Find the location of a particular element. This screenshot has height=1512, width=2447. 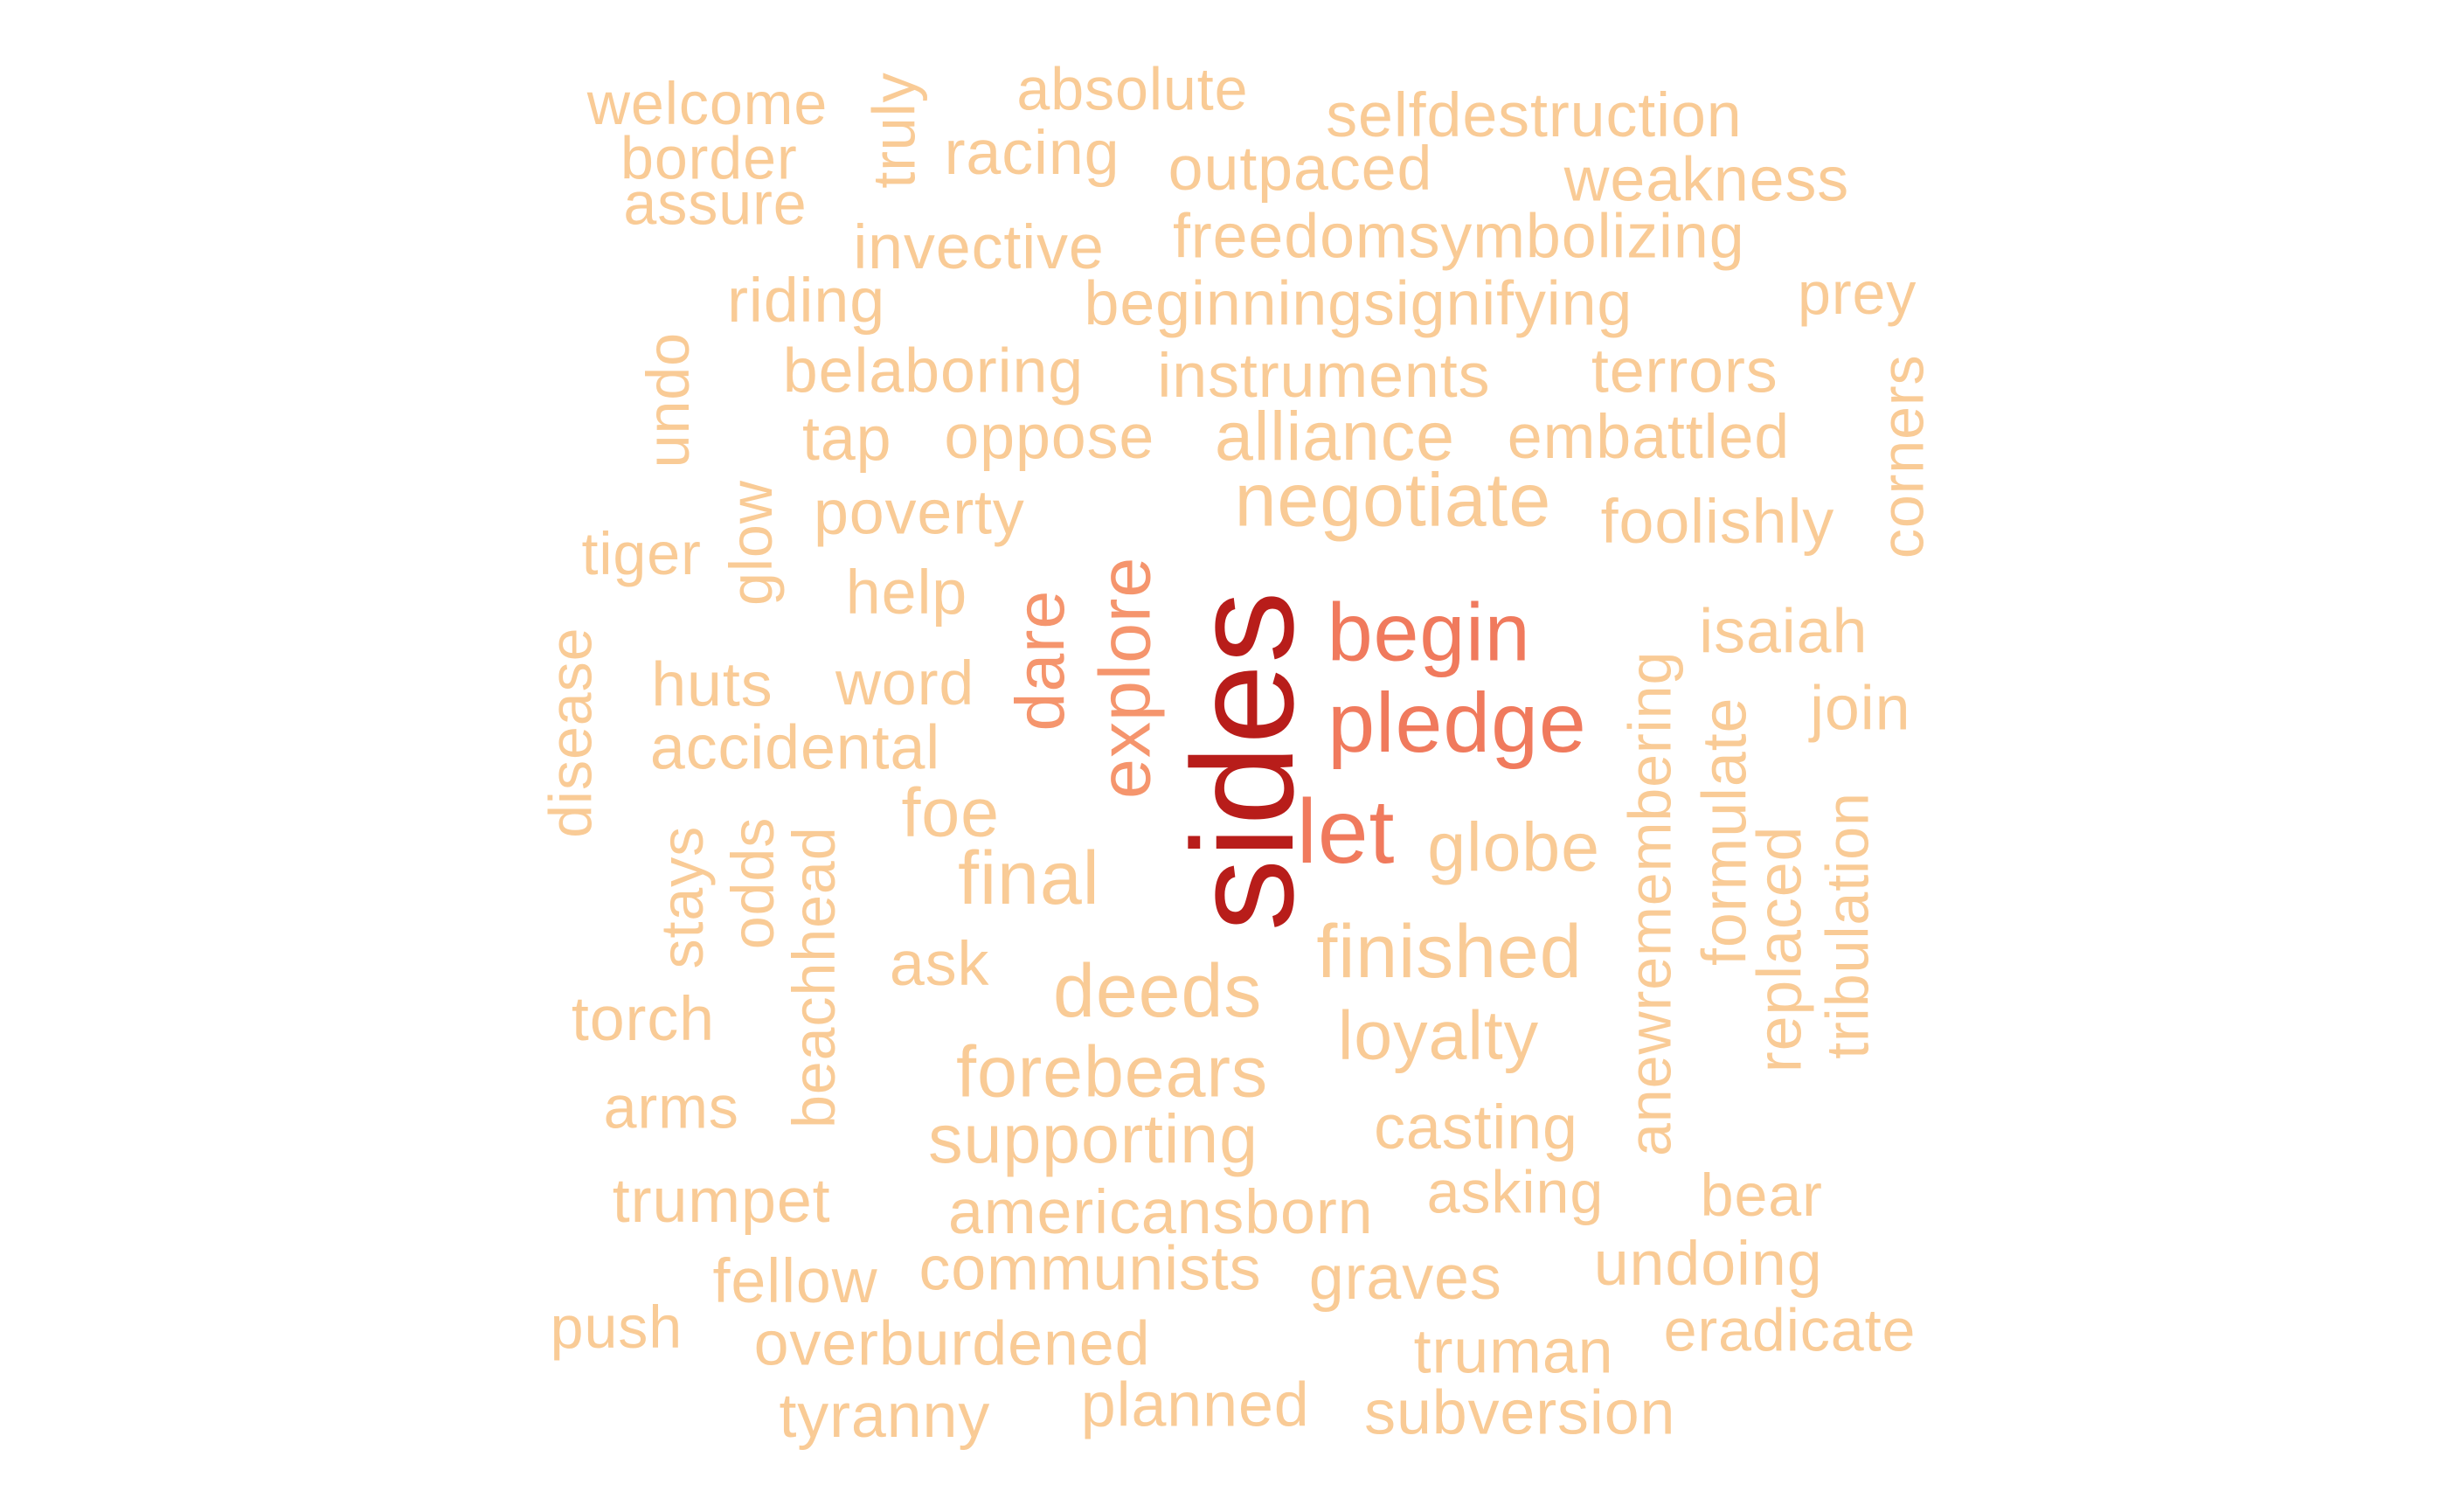

word-tribulation: tribulation is located at coordinates (1849, 925).